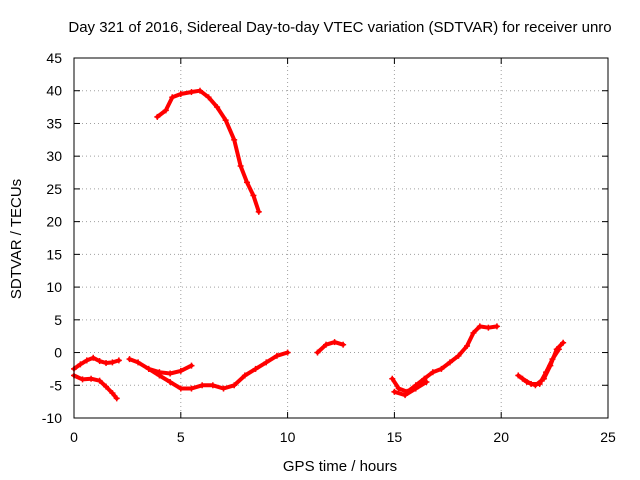 Image resolution: width=640 pixels, height=480 pixels. I want to click on x-tick-label: 0, so click(74, 437).